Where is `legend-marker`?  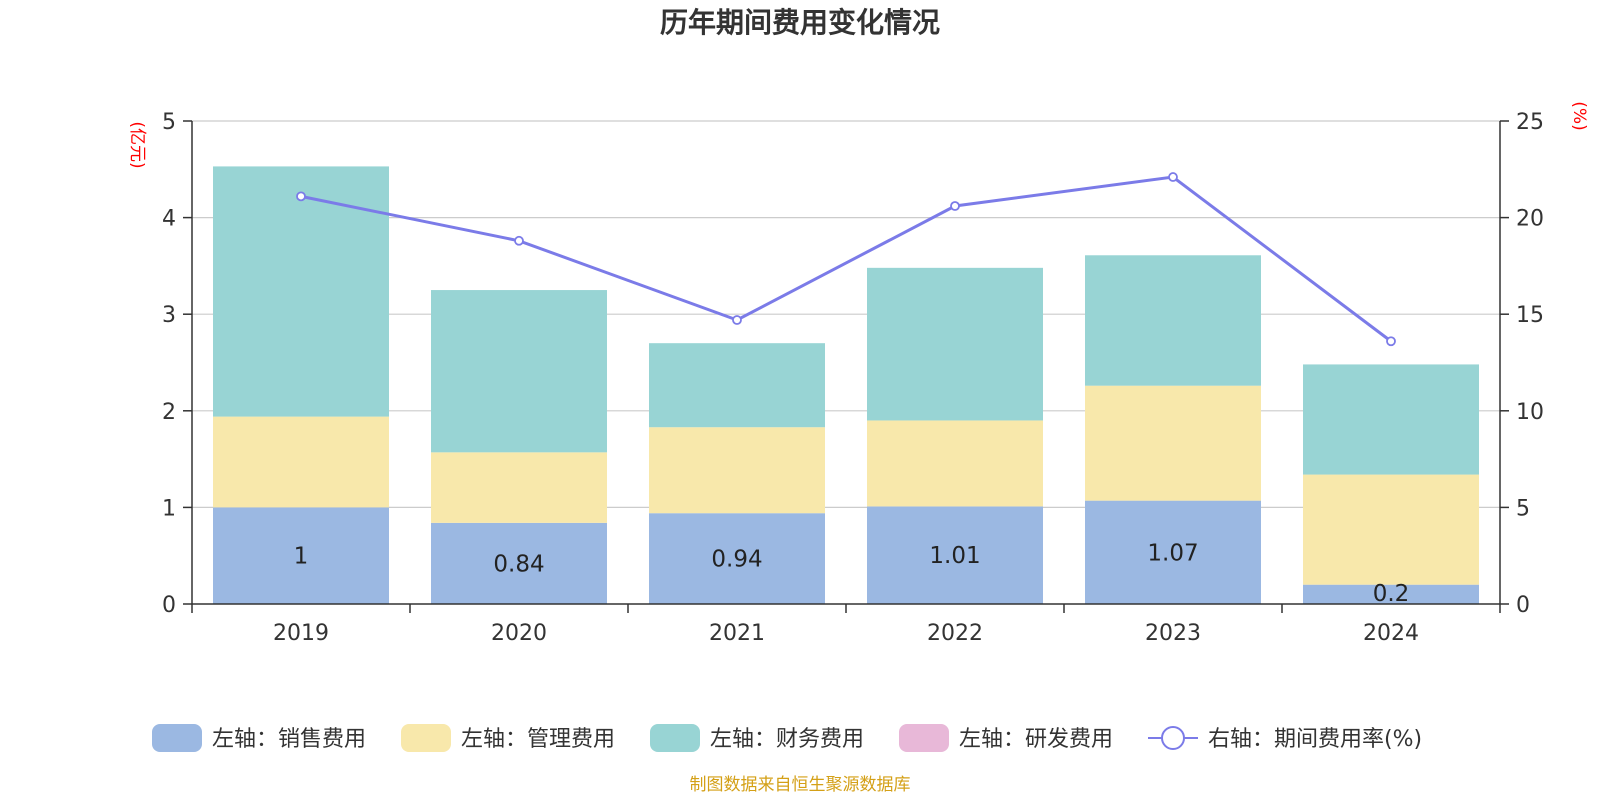
legend-marker is located at coordinates (1173, 738).